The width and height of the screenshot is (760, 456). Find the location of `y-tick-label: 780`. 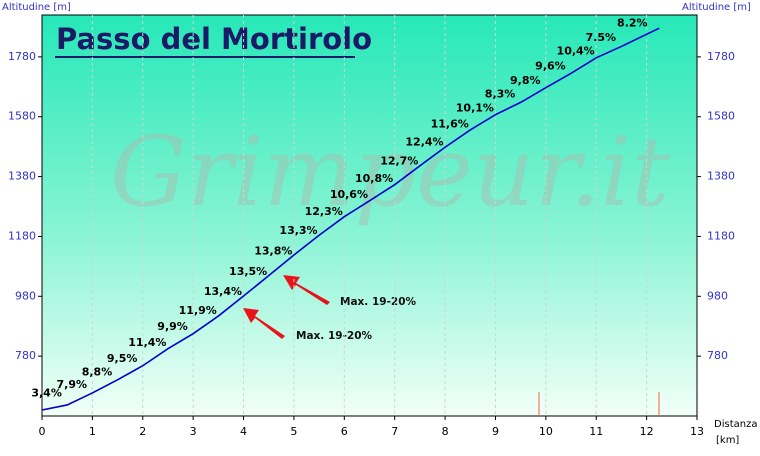

y-tick-label: 780 is located at coordinates (25, 355).